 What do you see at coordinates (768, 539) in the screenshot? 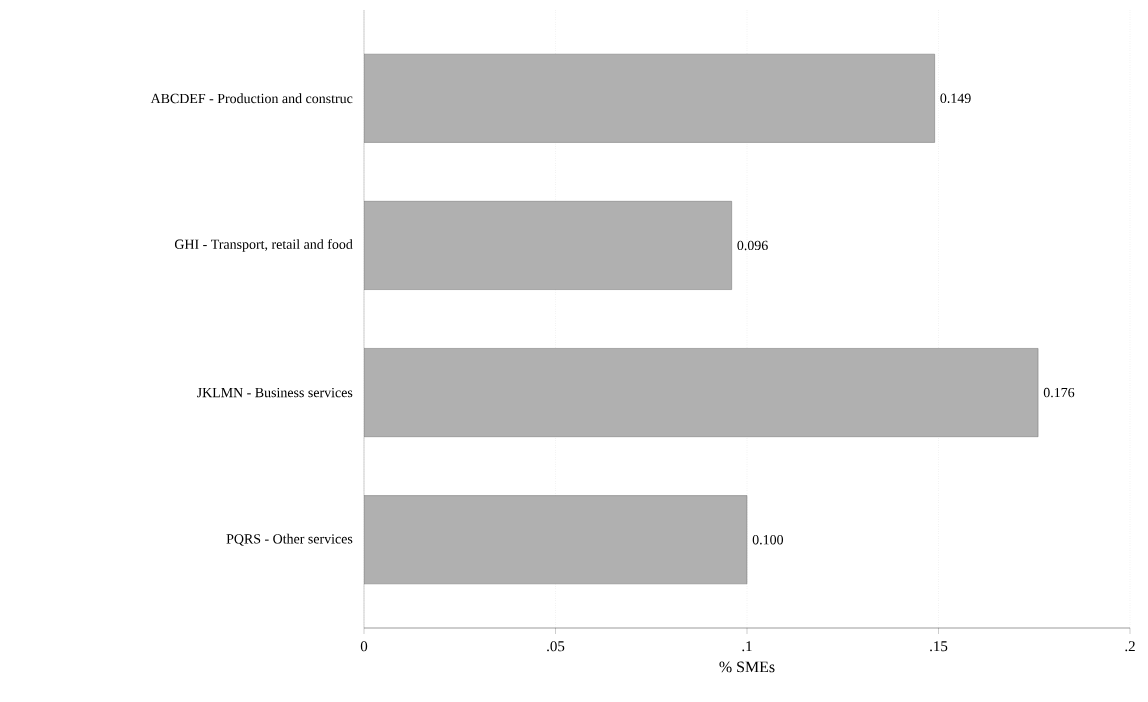
I see `data-label: 0.100` at bounding box center [768, 539].